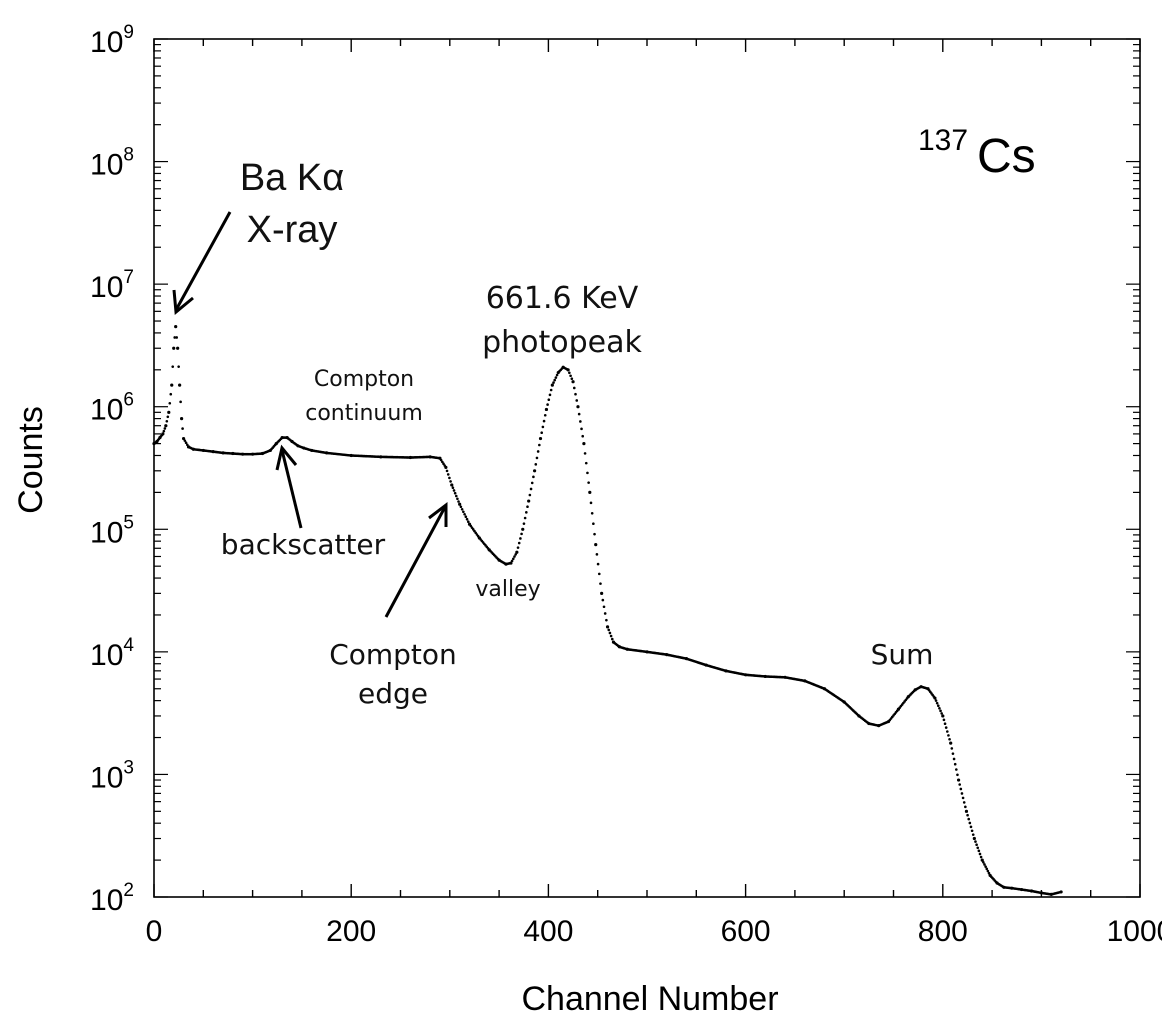 This screenshot has height=1019, width=1162. What do you see at coordinates (364, 379) in the screenshot?
I see `annotation-compton-continuum-line1: Compton` at bounding box center [364, 379].